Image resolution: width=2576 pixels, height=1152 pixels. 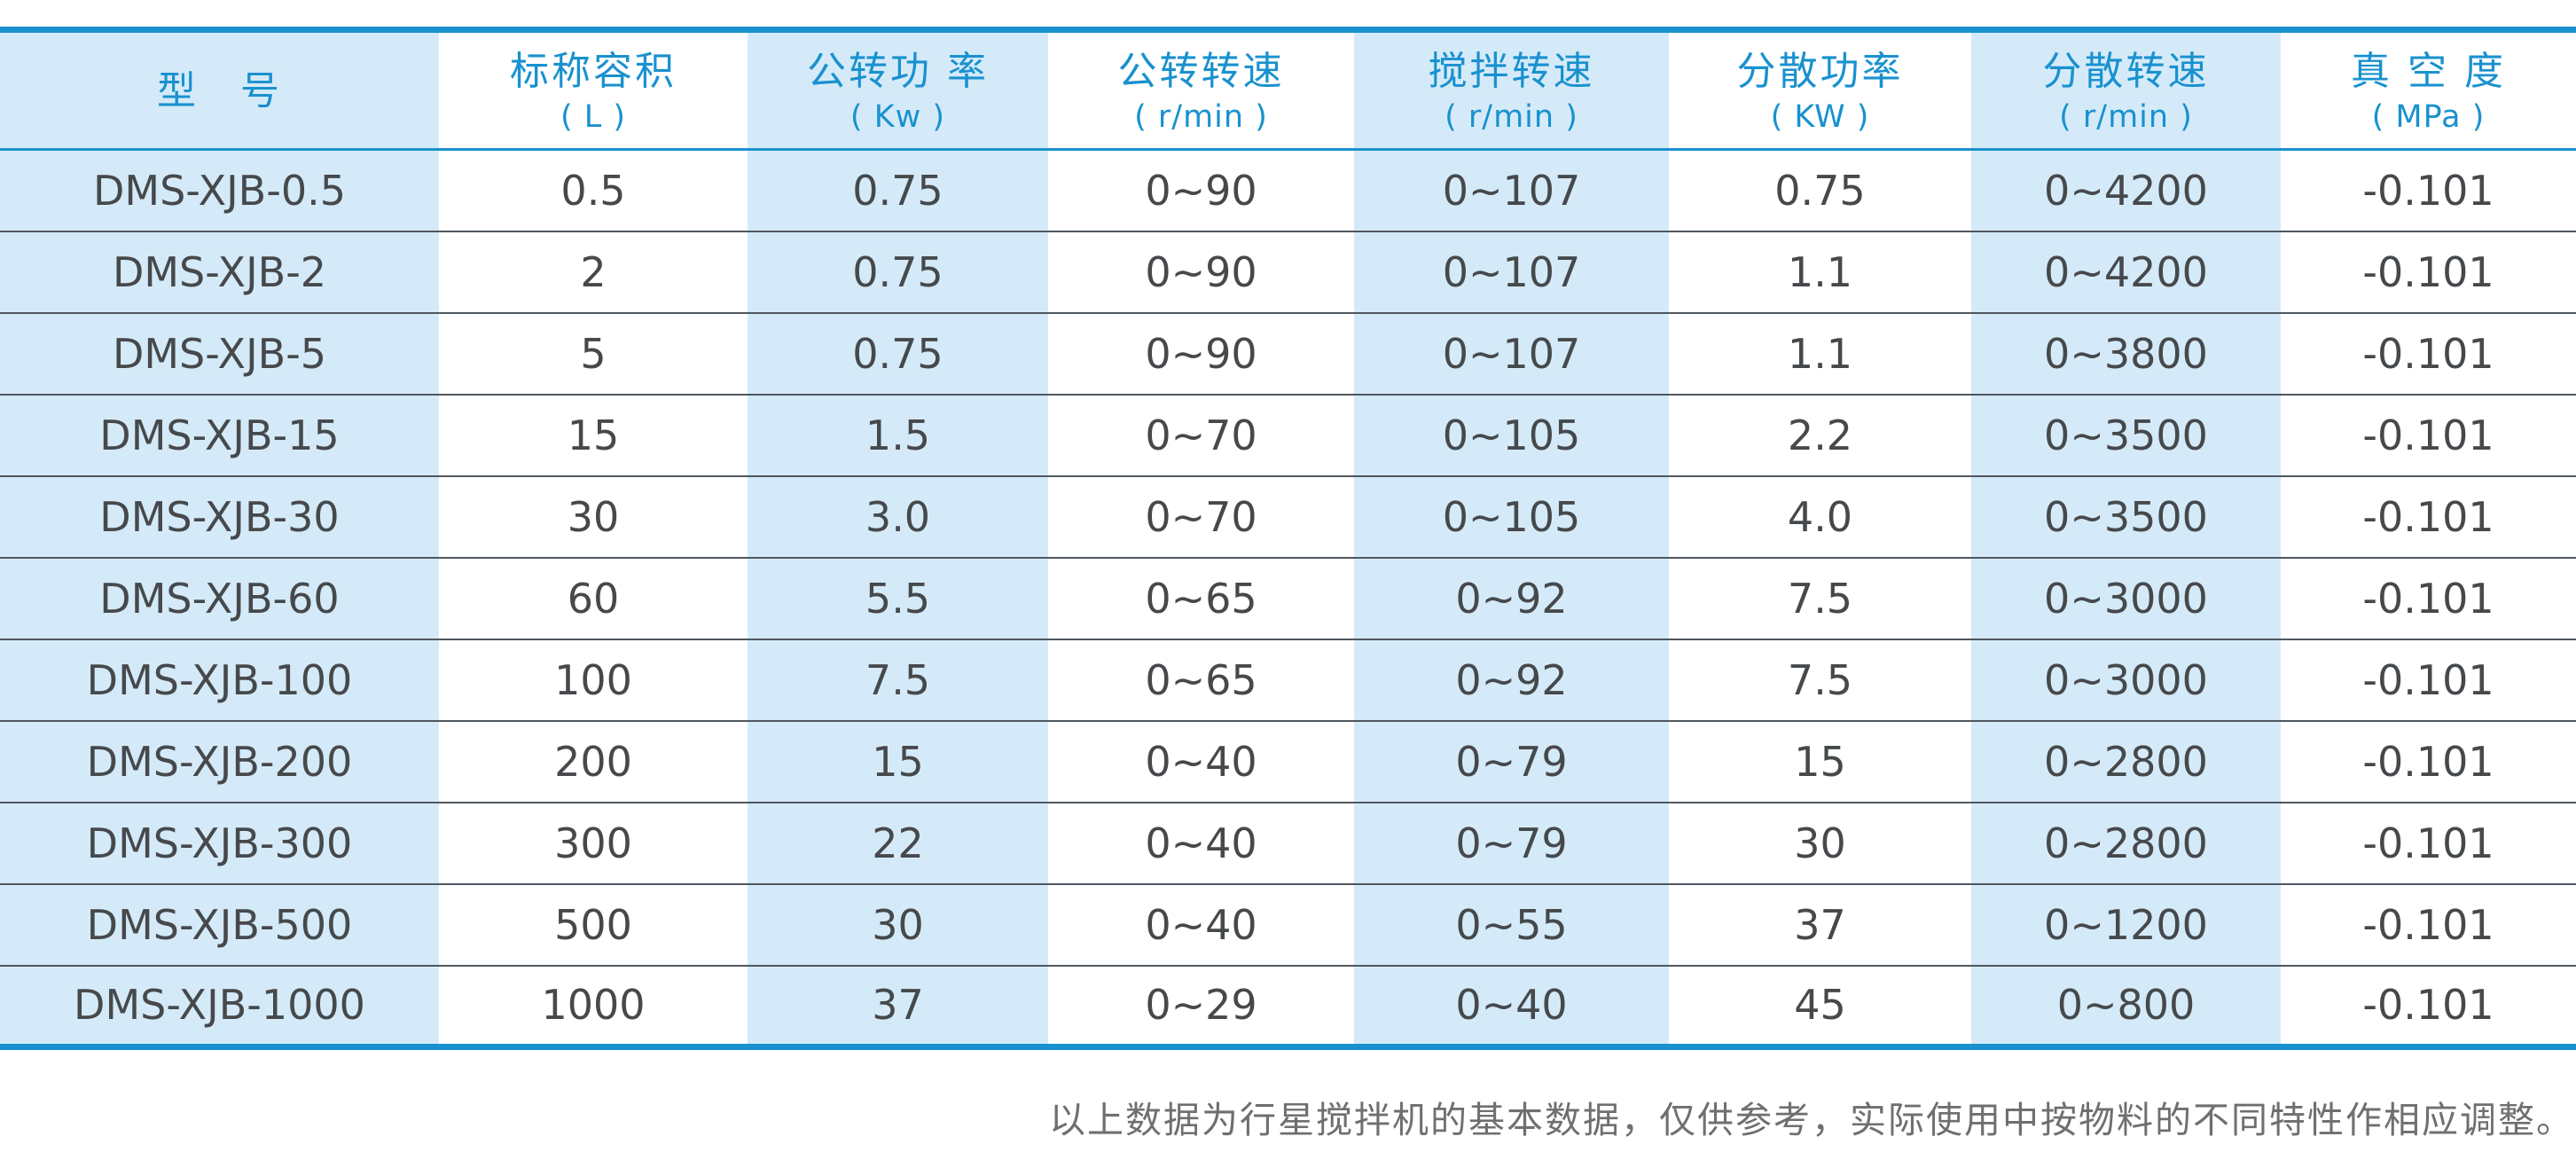 What do you see at coordinates (219, 761) in the screenshot?
I see `model-cell: DMS-XJB-200` at bounding box center [219, 761].